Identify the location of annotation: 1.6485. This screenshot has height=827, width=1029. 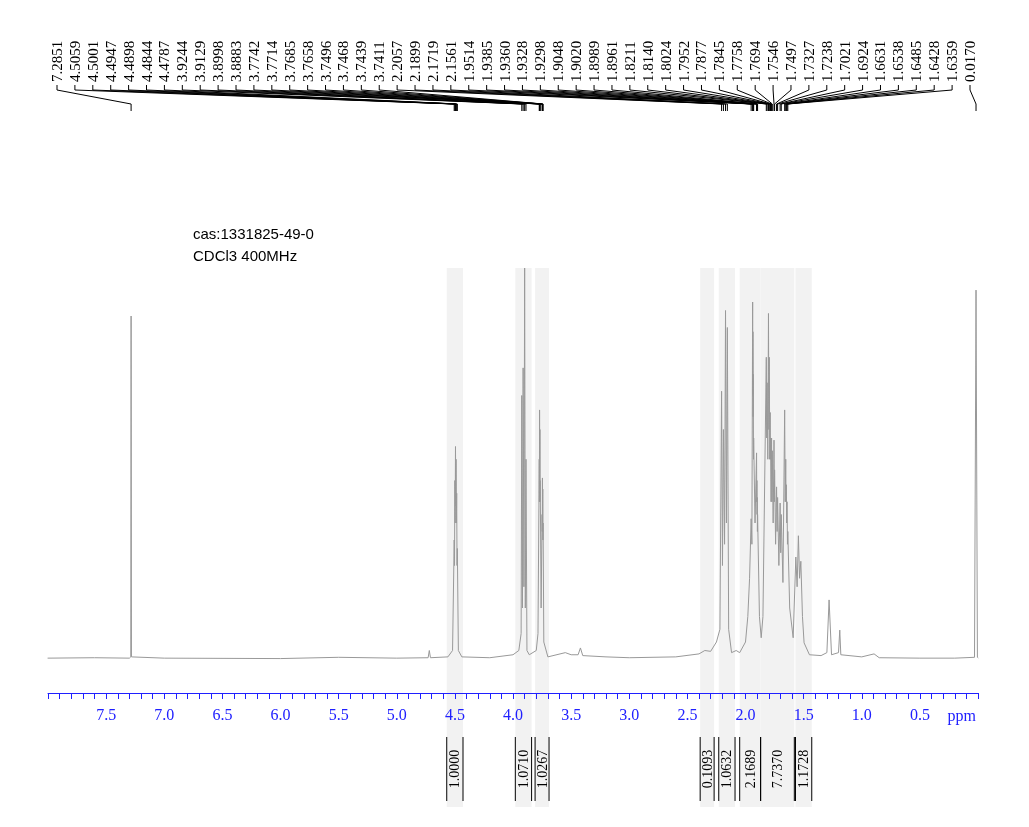
(916, 61).